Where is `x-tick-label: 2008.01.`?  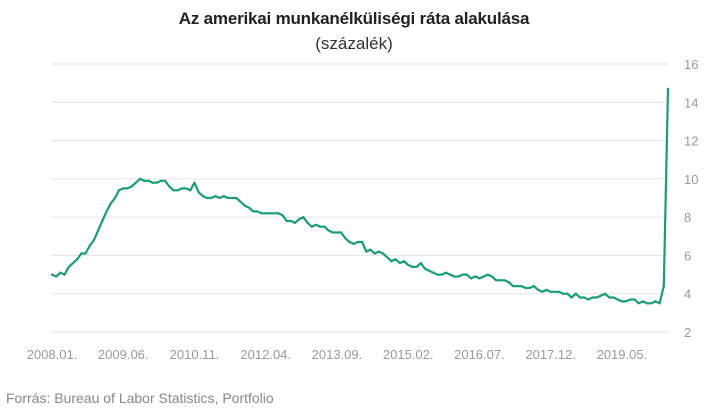 x-tick-label: 2008.01. is located at coordinates (52, 354).